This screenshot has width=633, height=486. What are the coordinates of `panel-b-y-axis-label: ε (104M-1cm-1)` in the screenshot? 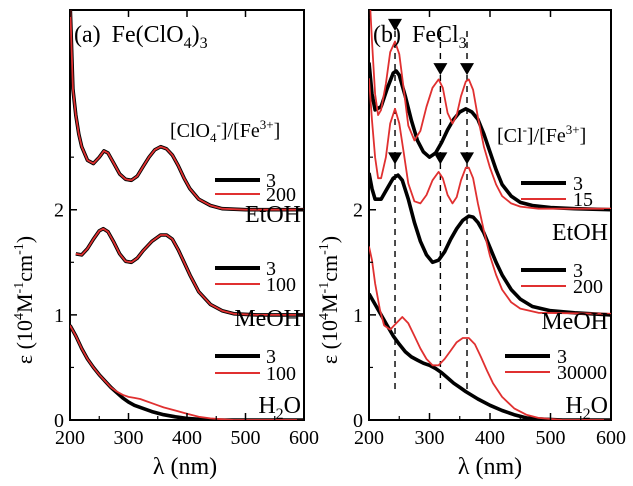 It's located at (329, 300).